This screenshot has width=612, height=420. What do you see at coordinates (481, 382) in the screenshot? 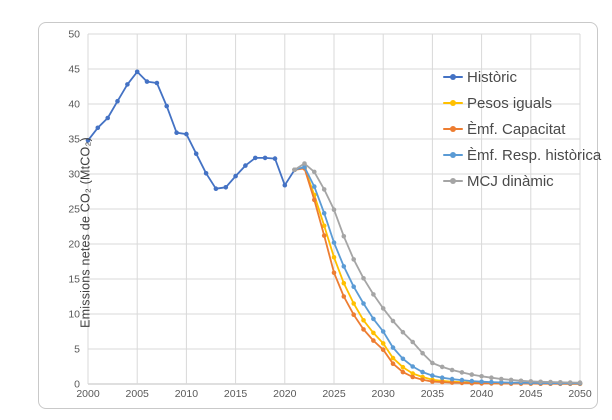
I see `data-point-emf-resp-historica-2040` at bounding box center [481, 382].